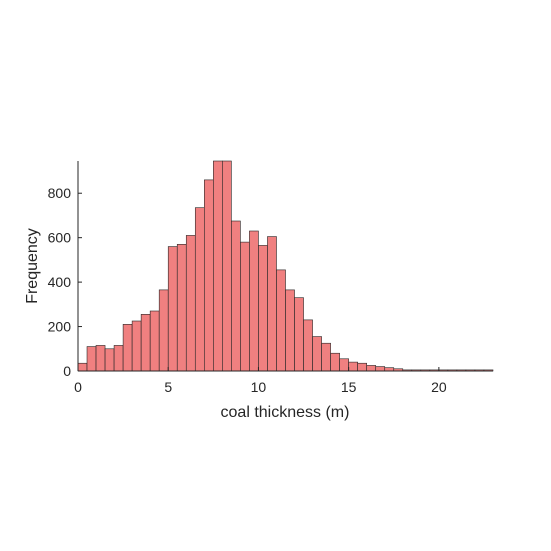  What do you see at coordinates (349, 387) in the screenshot?
I see `x-tick-label: 15` at bounding box center [349, 387].